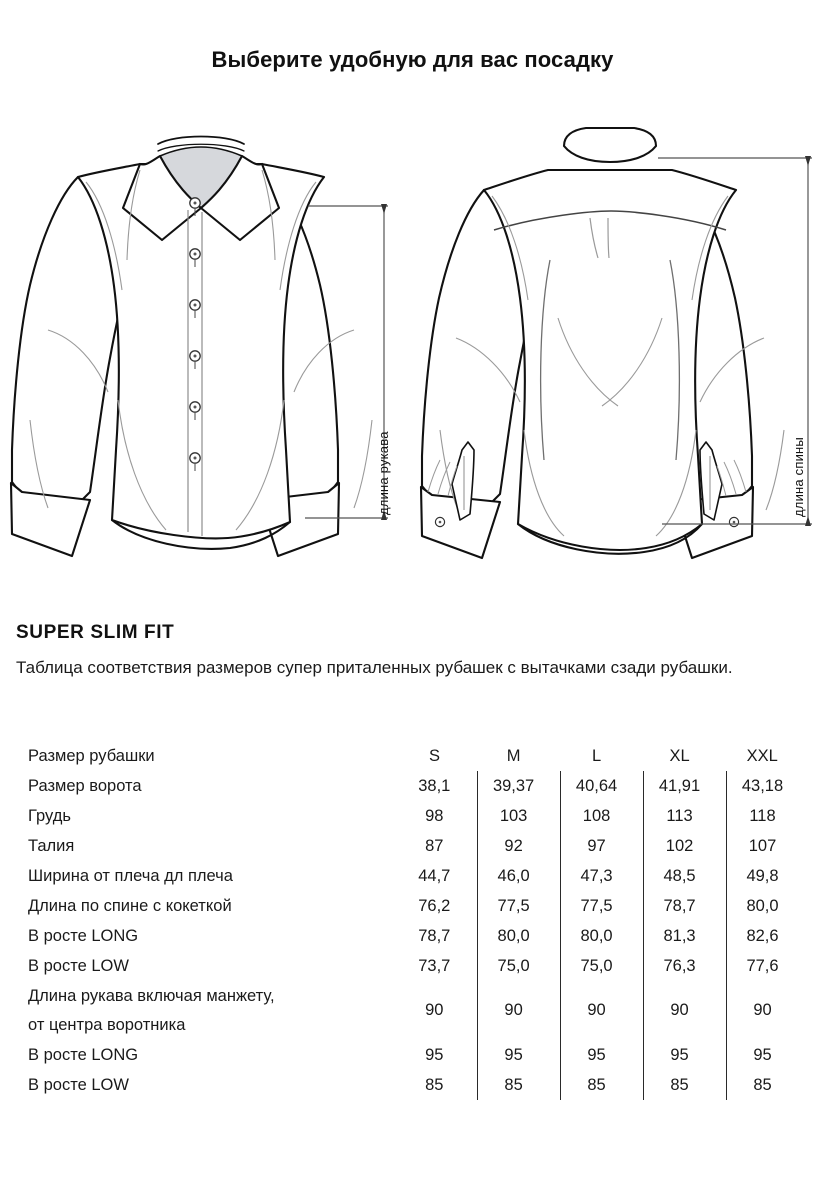 The height and width of the screenshot is (1200, 825). Describe the element at coordinates (767, 1085) in the screenshot. I see `row-value-xxl: 85` at that location.